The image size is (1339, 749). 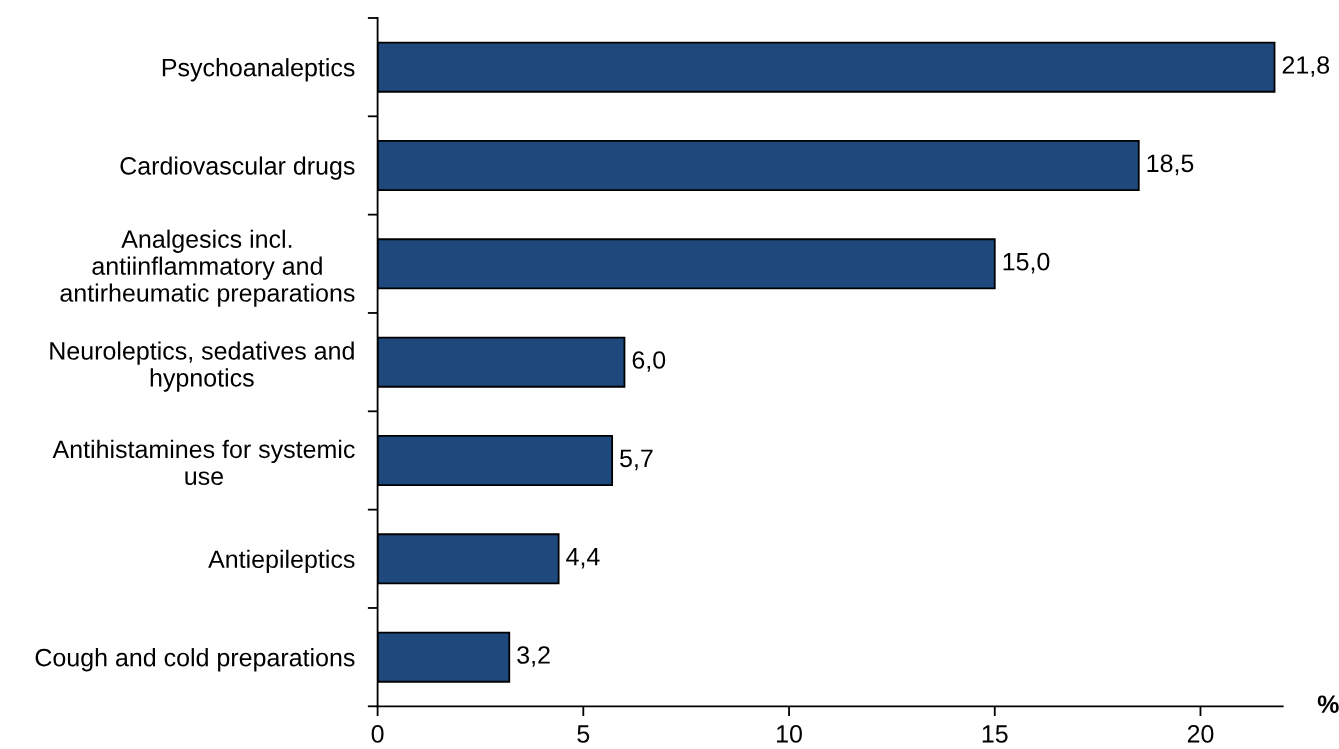 I want to click on data-label: 21,8, so click(x=1306, y=66).